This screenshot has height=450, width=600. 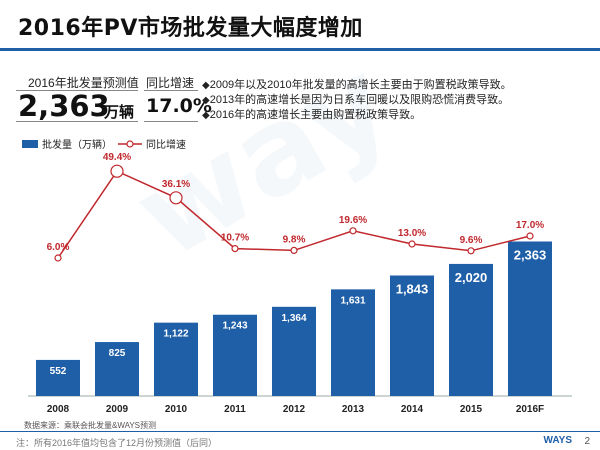 What do you see at coordinates (471, 240) in the screenshot?
I see `growth-label: 9.6%` at bounding box center [471, 240].